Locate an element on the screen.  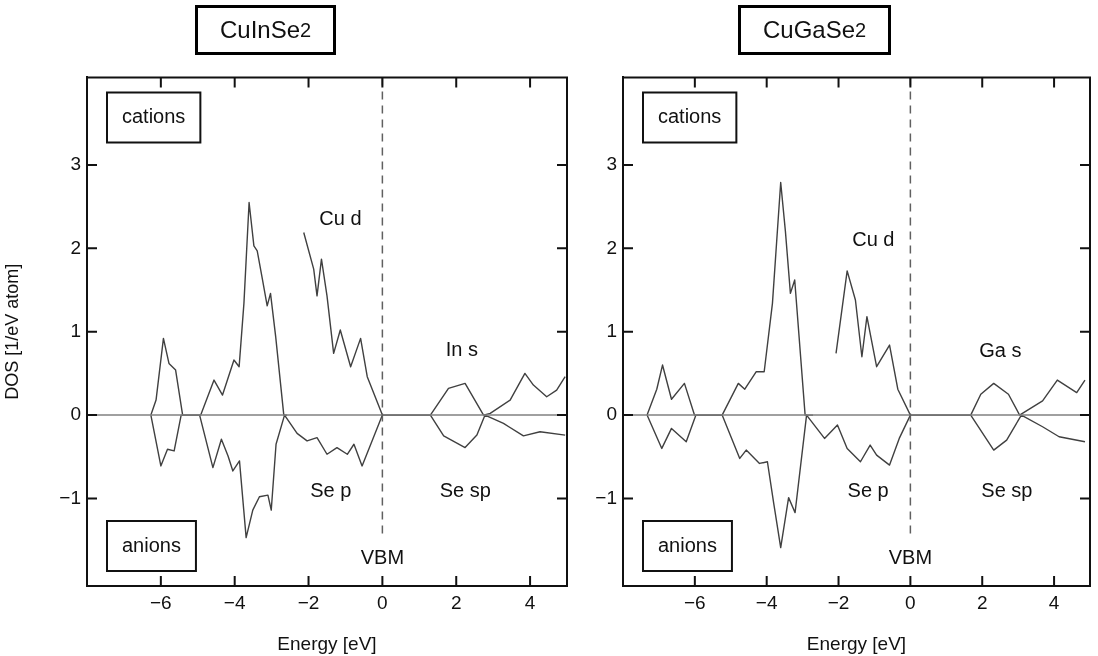
annotation: In s is located at coordinates (462, 348).